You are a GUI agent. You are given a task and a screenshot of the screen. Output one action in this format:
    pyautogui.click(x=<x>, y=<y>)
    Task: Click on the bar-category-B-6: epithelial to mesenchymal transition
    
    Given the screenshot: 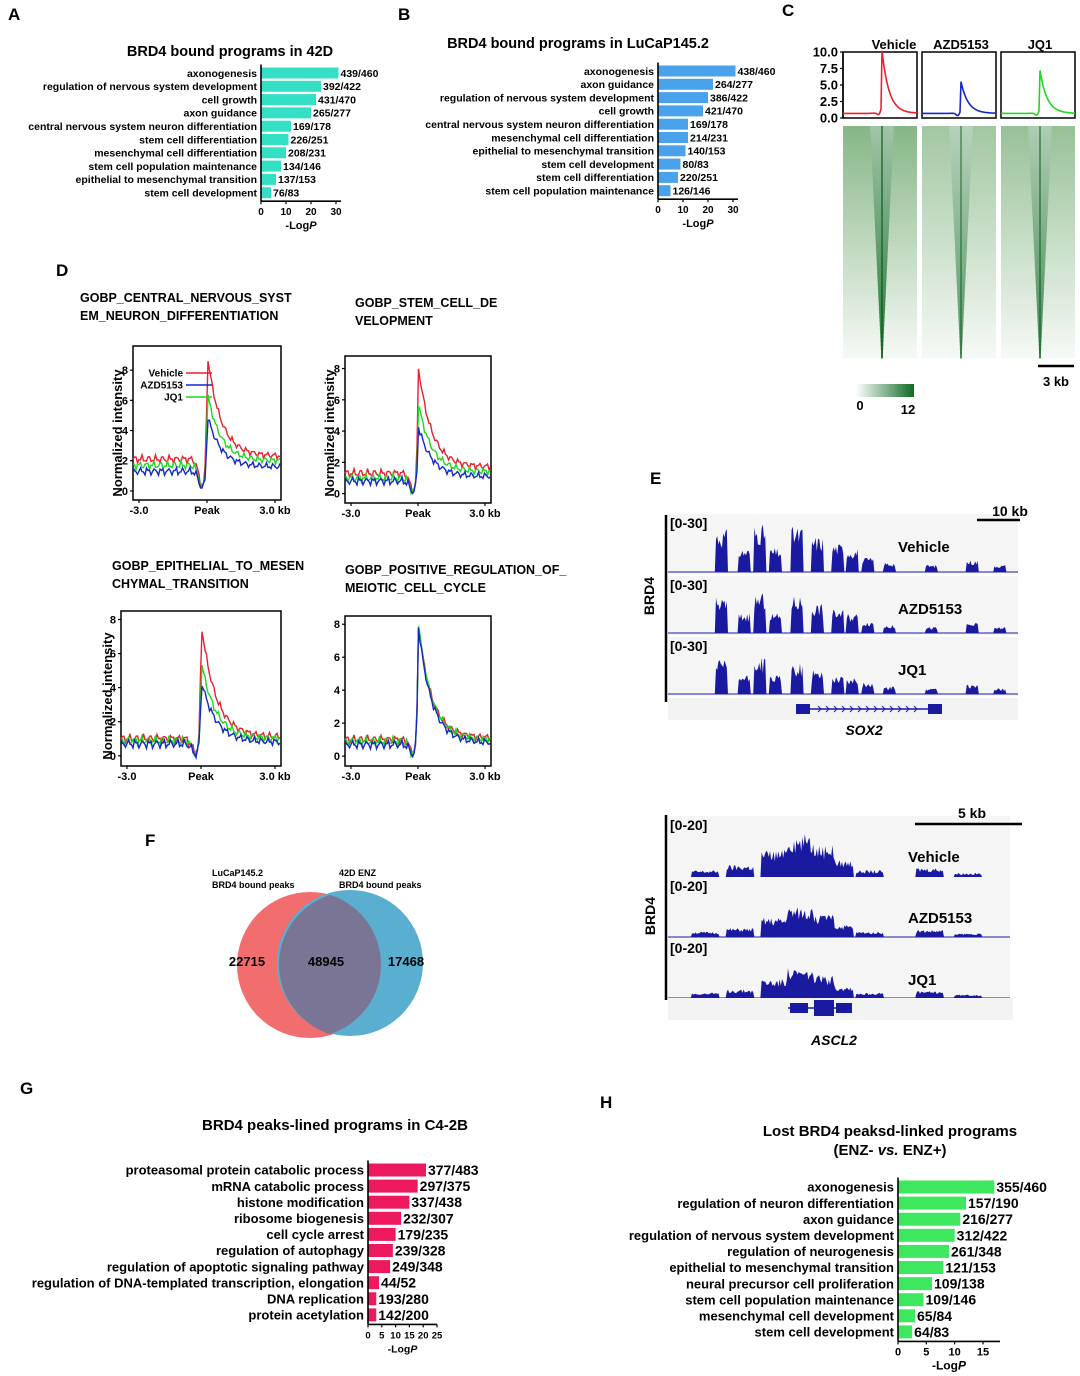 What is the action you would take?
    pyautogui.click(x=563, y=152)
    